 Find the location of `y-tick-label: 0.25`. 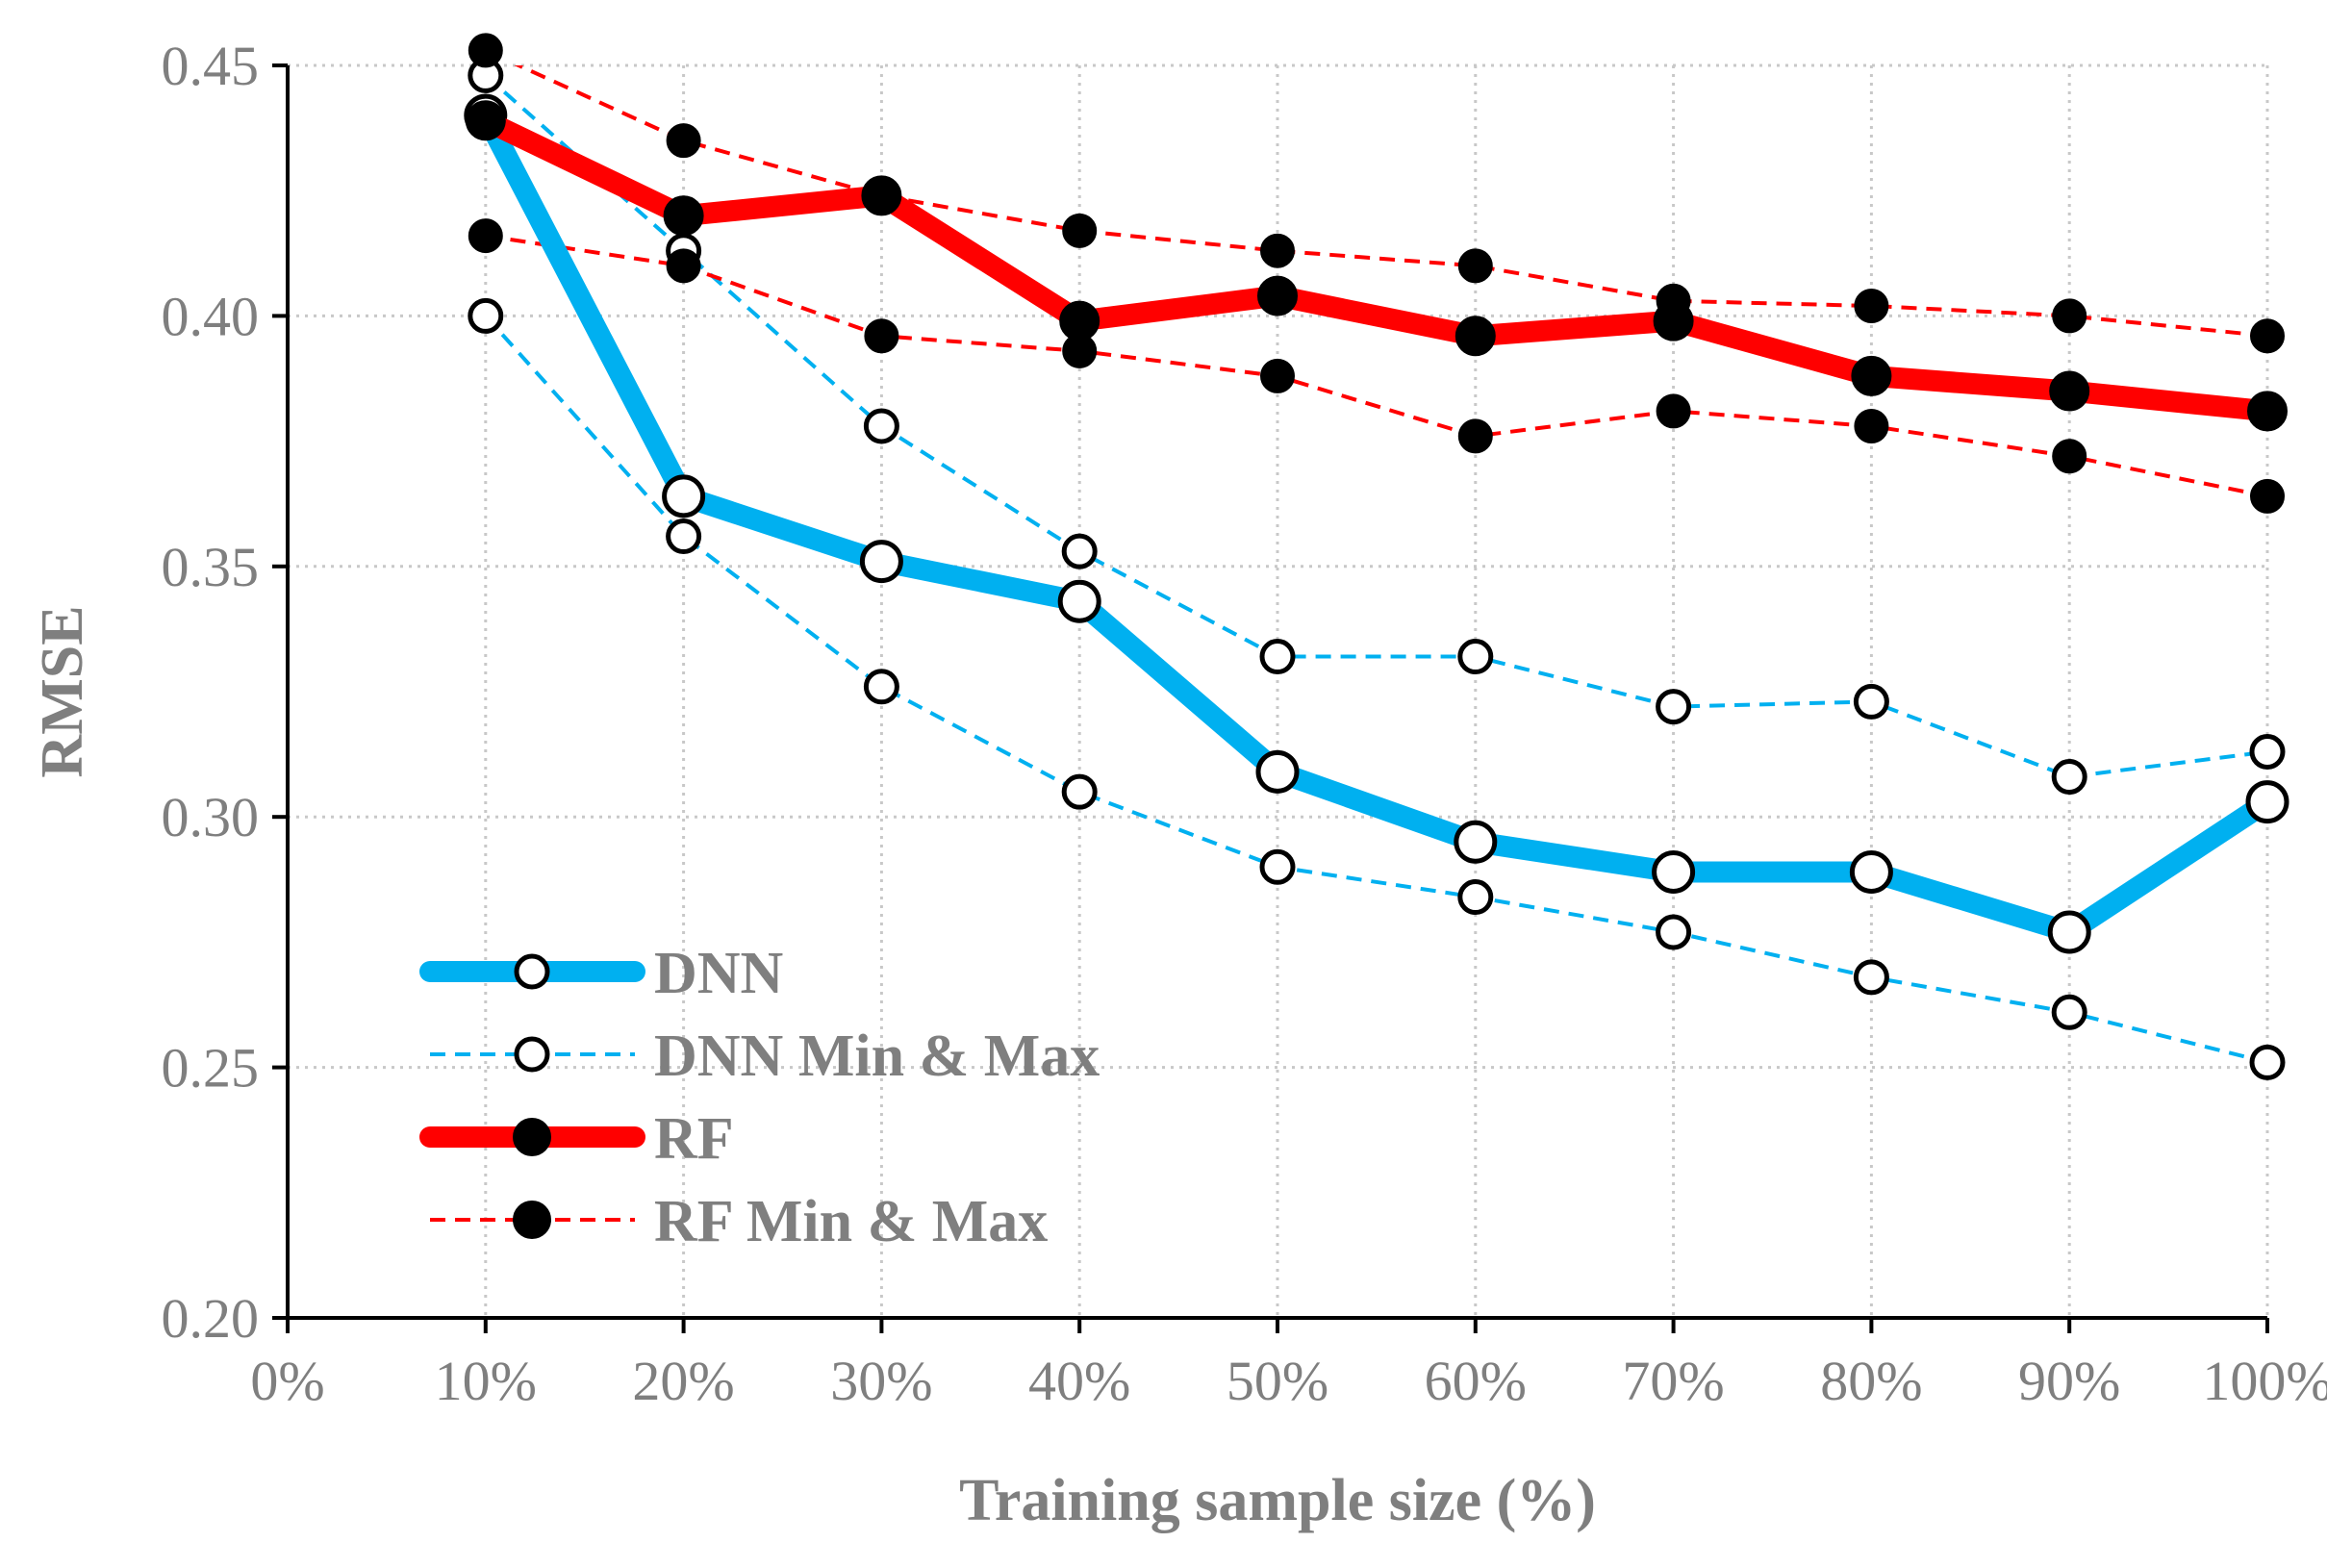

y-tick-label: 0.25 is located at coordinates (211, 1068).